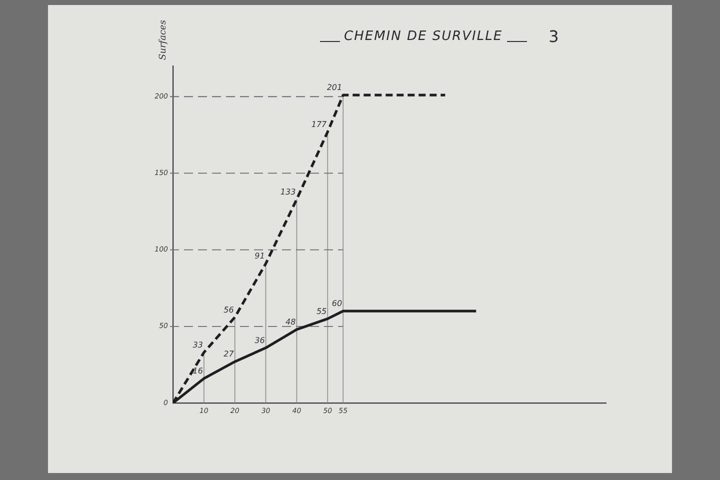 Image resolution: width=720 pixels, height=480 pixels. I want to click on data-label: 27, so click(229, 354).